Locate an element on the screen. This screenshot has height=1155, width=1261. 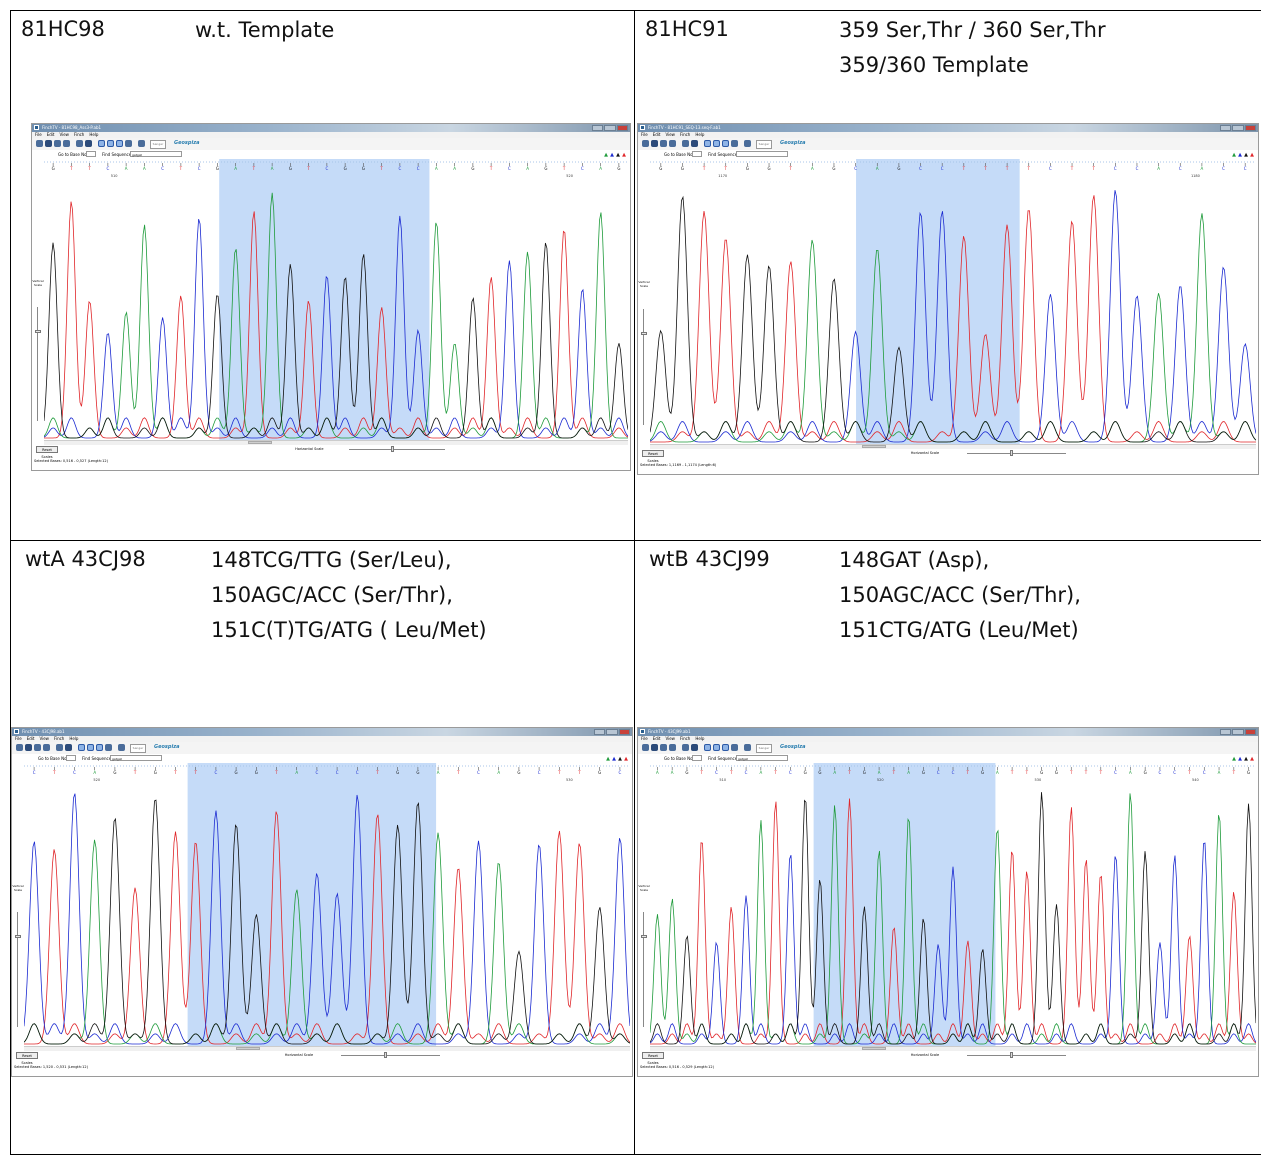
find-sequence-input is located at coordinates (762, 154).